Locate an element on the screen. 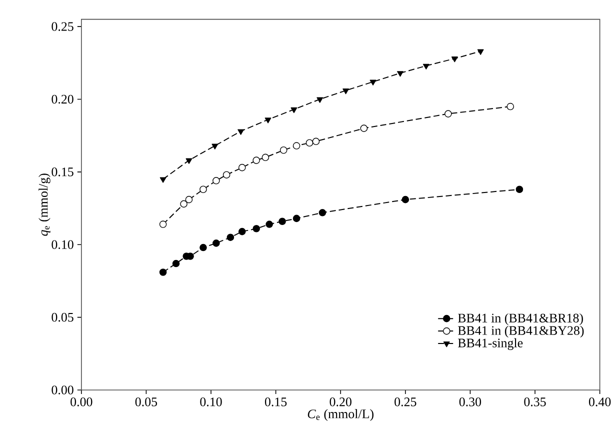 The image size is (616, 441). x-tick-label: 0.10 is located at coordinates (211, 402).